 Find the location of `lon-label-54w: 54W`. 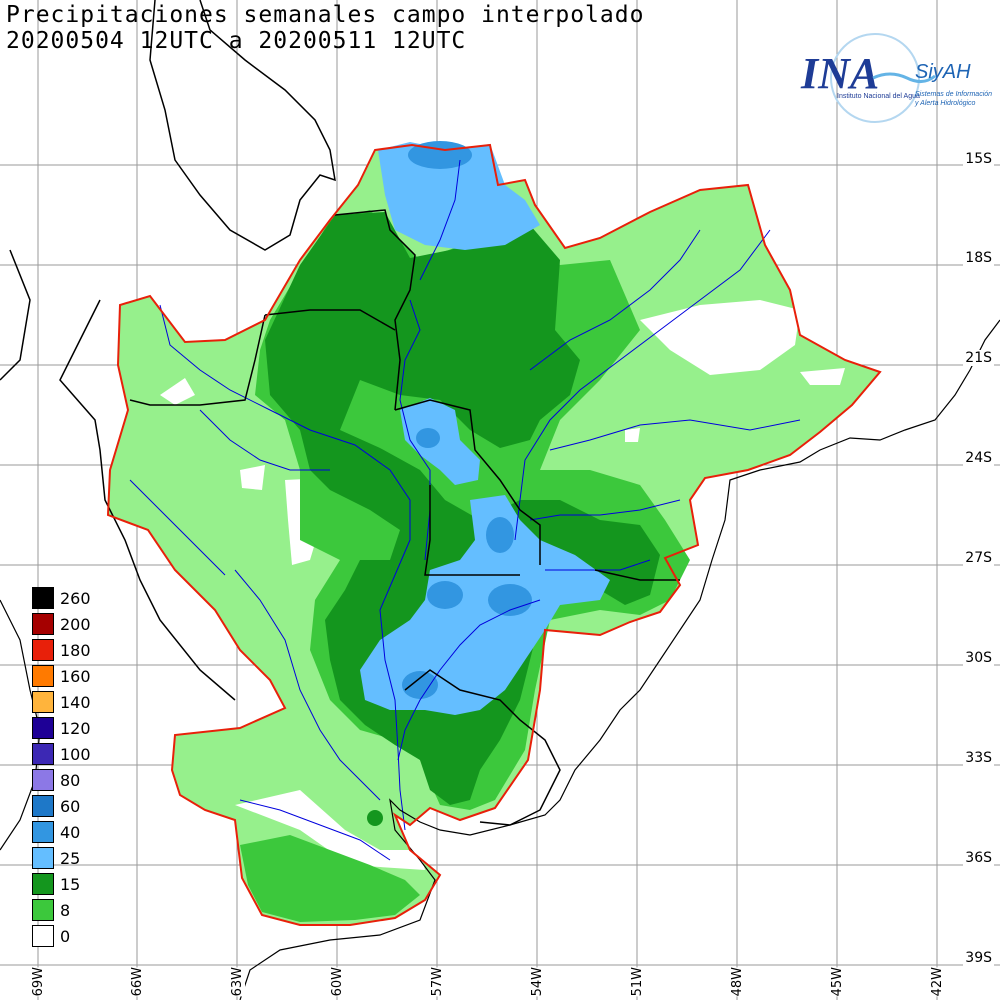

lon-label-54w: 54W is located at coordinates (537, 981).